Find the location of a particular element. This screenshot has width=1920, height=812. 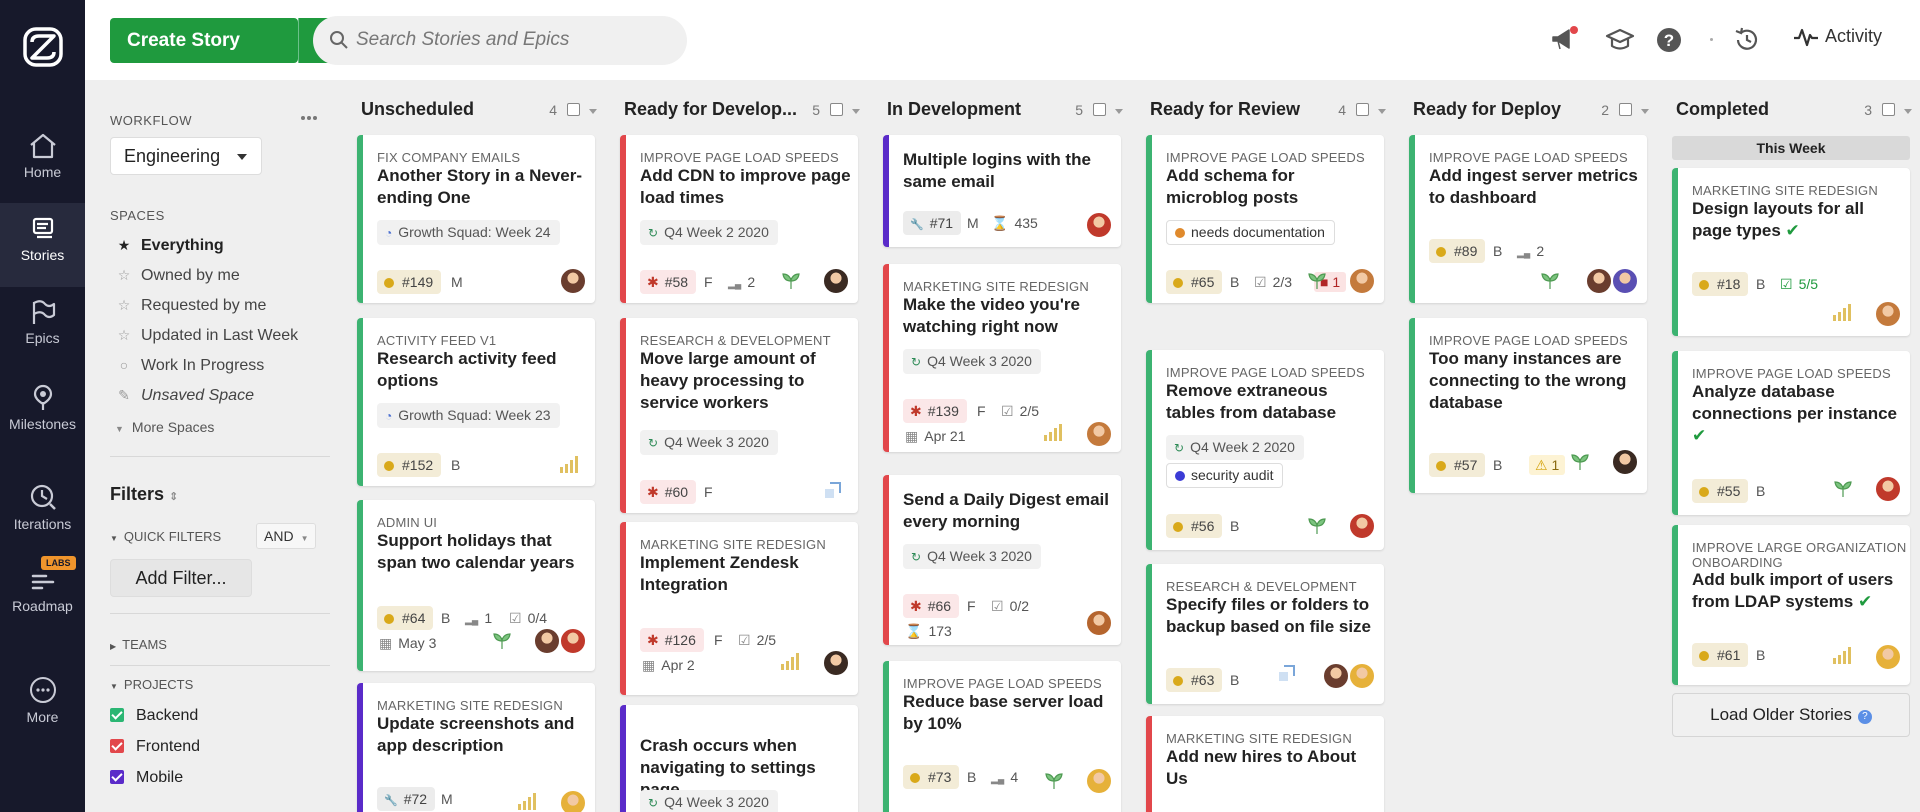

story-id-badge: ✱ #60 is located at coordinates (668, 492).